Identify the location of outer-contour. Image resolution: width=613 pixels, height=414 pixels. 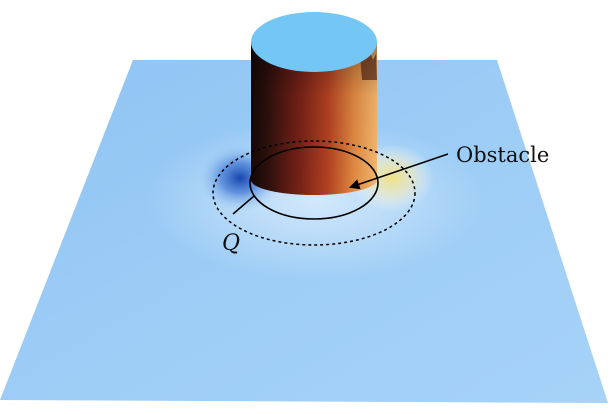
(314, 193).